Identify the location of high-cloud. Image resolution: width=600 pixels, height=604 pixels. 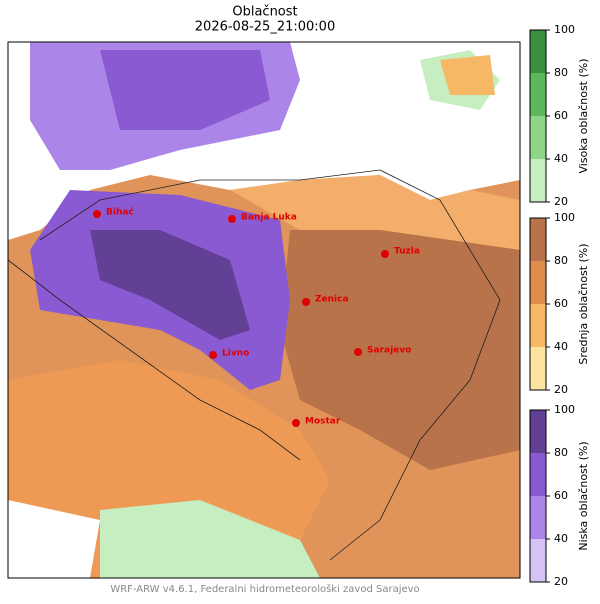
(210, 539).